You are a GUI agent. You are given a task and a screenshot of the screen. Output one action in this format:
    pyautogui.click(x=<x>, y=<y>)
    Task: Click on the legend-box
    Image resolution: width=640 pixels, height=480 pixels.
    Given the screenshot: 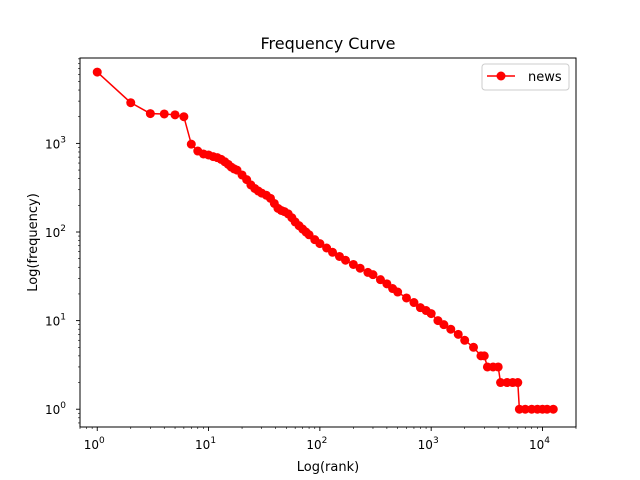 What is the action you would take?
    pyautogui.click(x=525, y=77)
    